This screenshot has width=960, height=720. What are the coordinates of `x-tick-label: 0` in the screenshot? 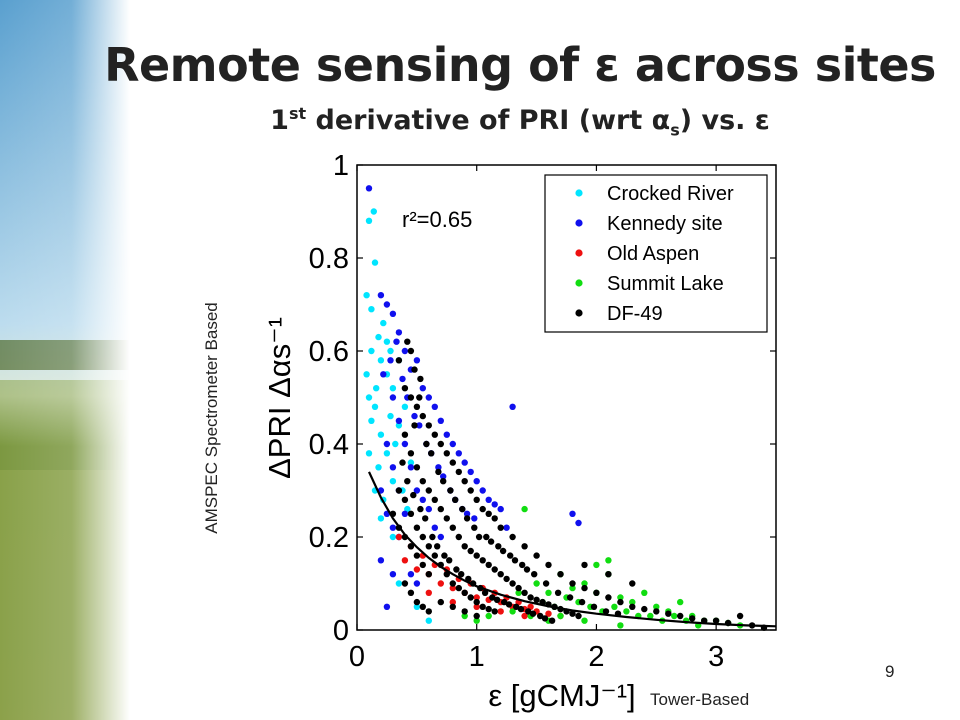 It's located at (357, 657).